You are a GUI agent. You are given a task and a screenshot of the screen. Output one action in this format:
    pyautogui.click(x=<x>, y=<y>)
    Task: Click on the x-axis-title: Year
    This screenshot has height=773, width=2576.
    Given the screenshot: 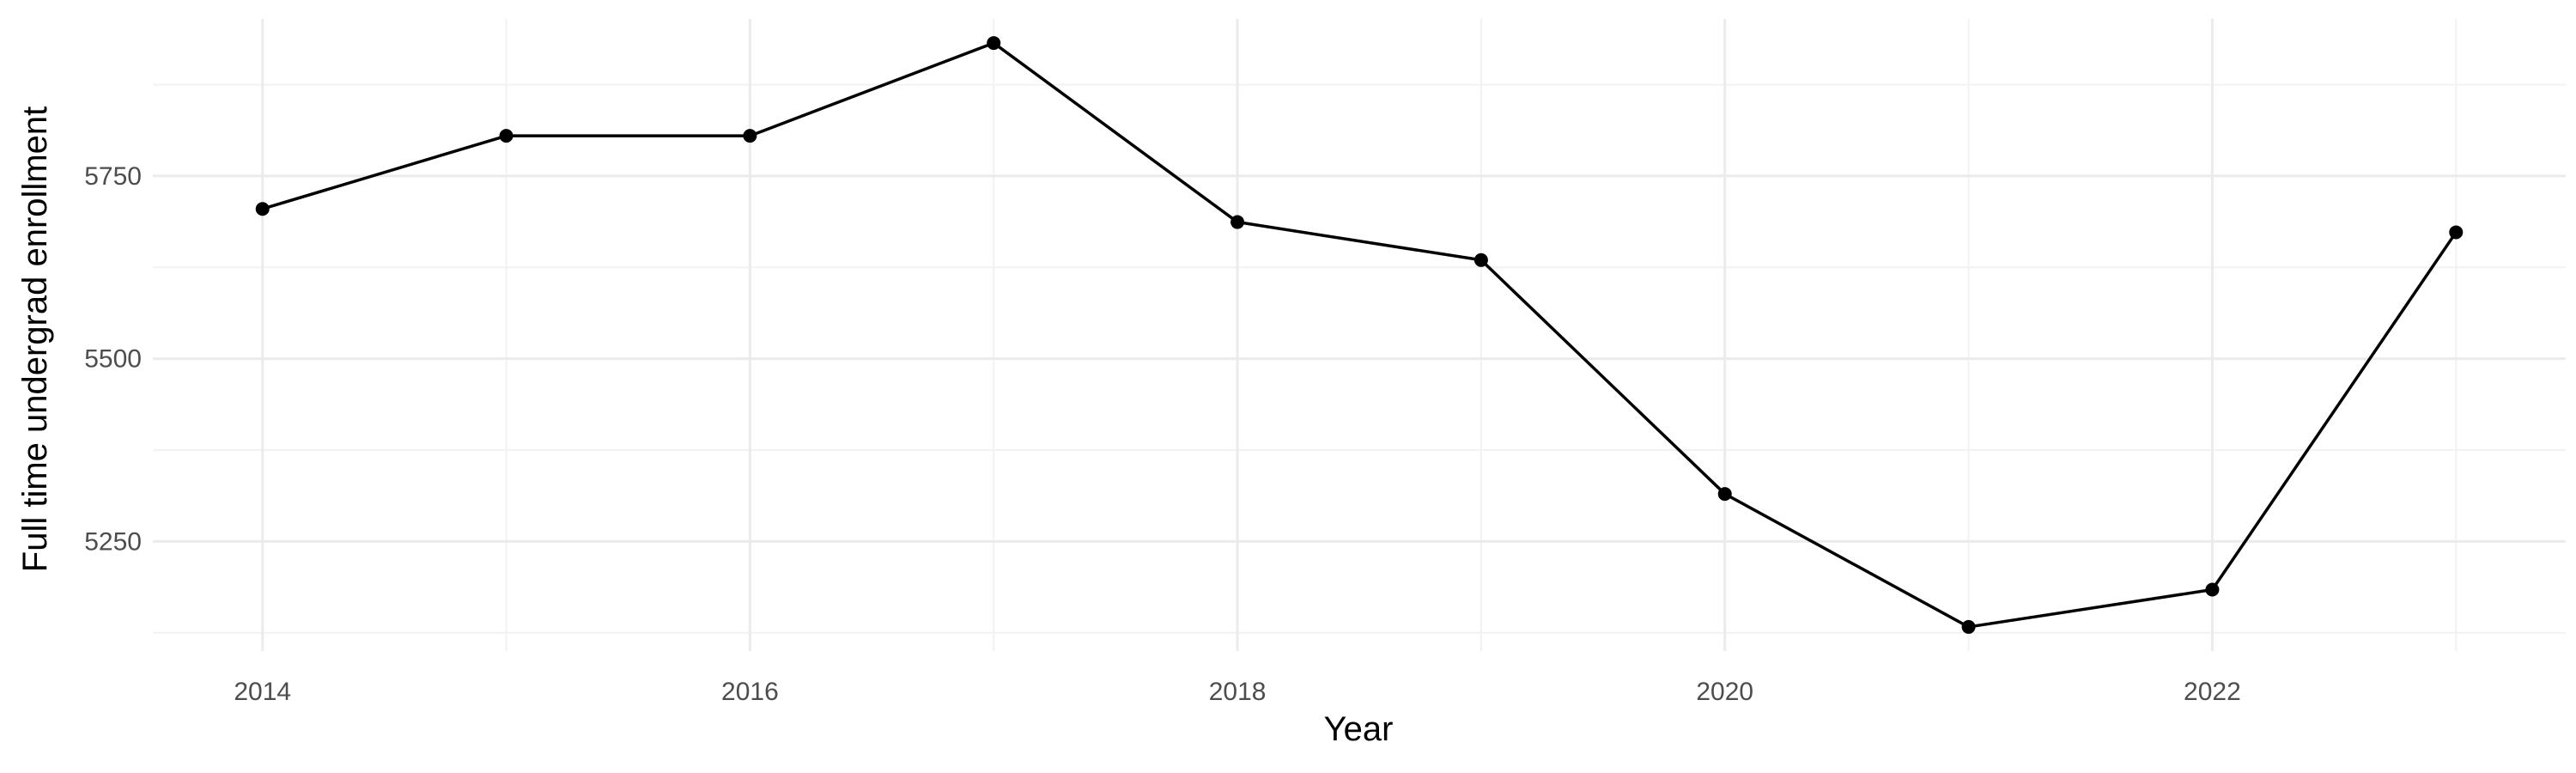 What is the action you would take?
    pyautogui.click(x=1359, y=729)
    